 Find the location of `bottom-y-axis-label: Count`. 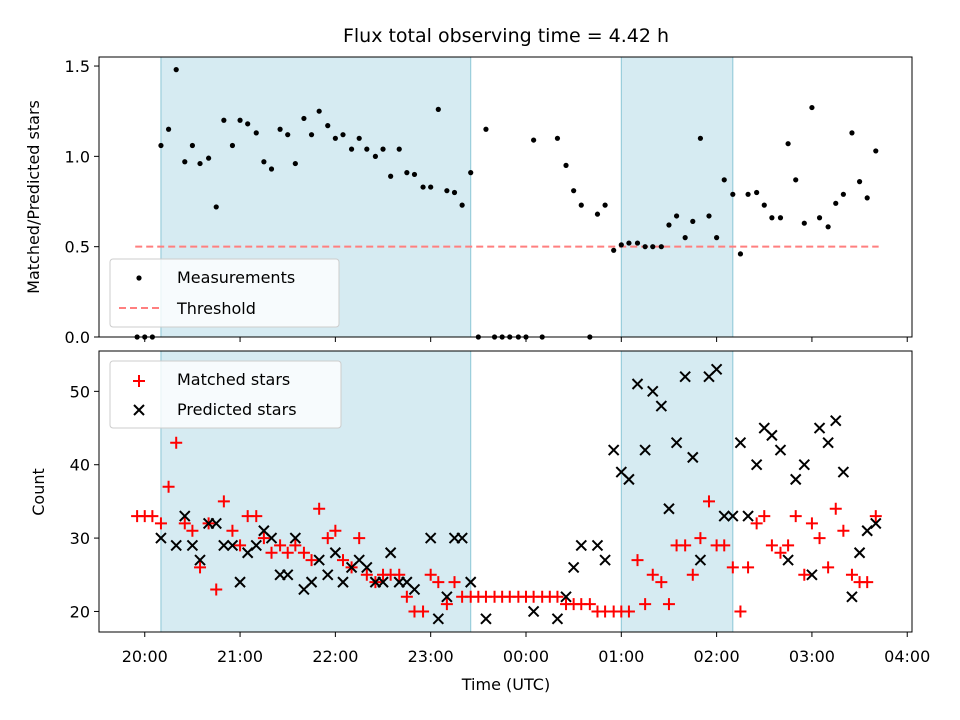

bottom-y-axis-label: Count is located at coordinates (38, 492).